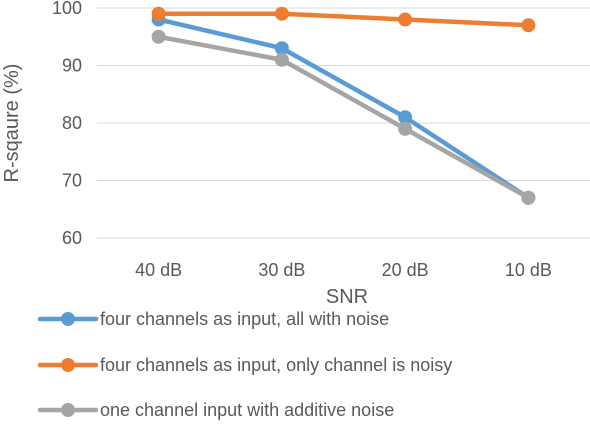 Image resolution: width=590 pixels, height=426 pixels. I want to click on legend-label: four channels as input, all with noise, so click(244, 319).